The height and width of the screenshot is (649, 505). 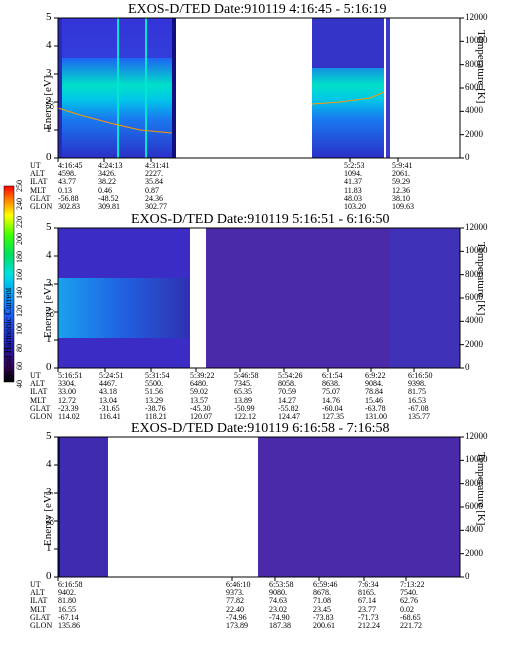 I want to click on colorbar-tick-label: 160, so click(x=19, y=275).